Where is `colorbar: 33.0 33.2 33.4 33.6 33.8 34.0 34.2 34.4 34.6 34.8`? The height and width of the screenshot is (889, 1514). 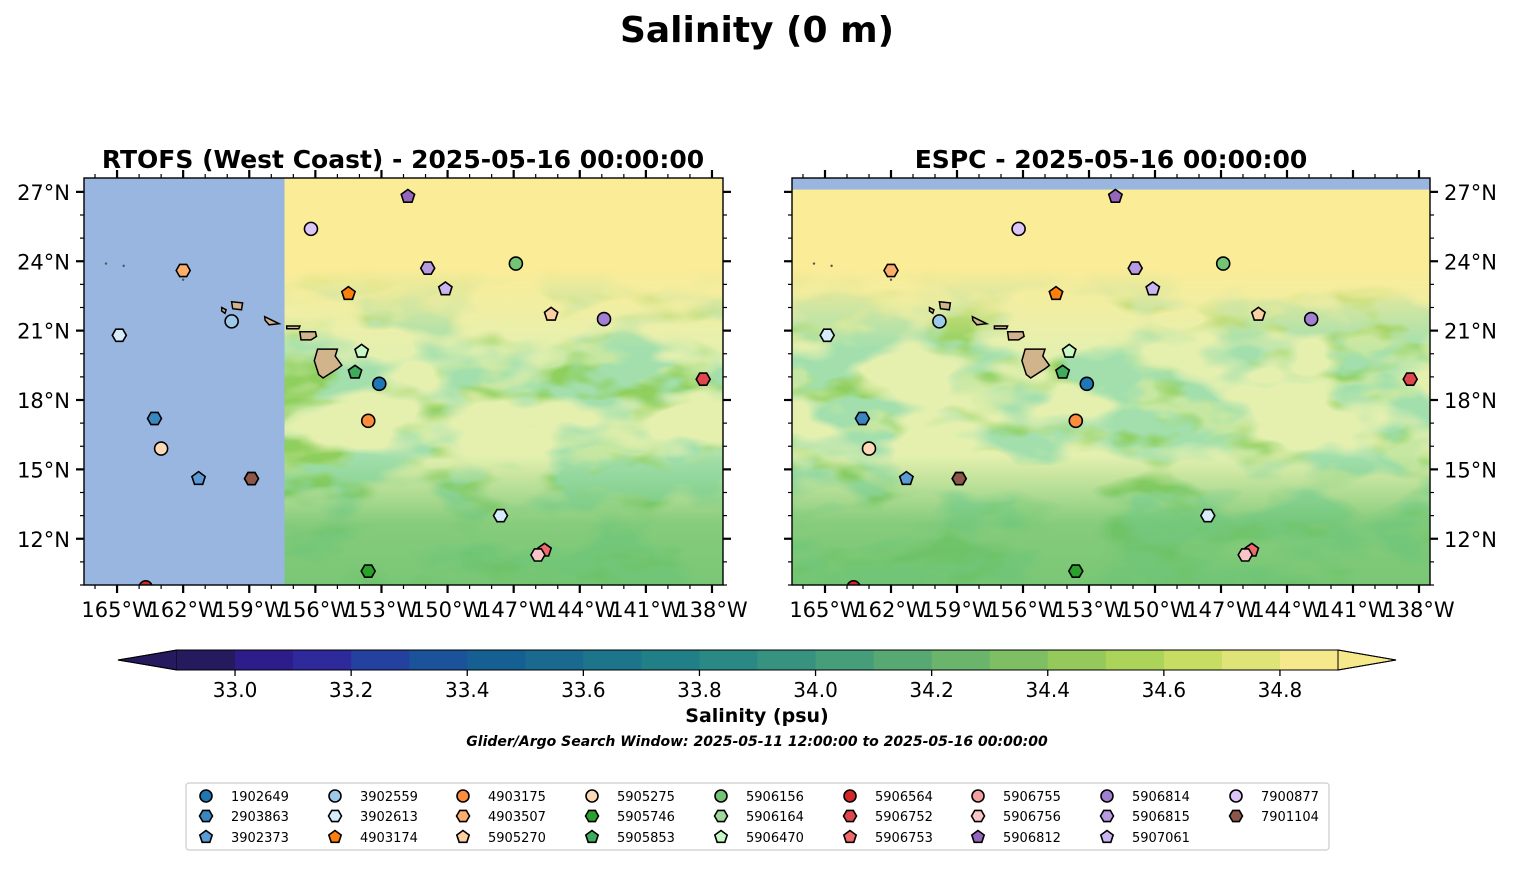
colorbar: 33.0 33.2 33.4 33.6 33.8 34.0 34.2 34.4 34.6 34.8 is located at coordinates (757, 675).